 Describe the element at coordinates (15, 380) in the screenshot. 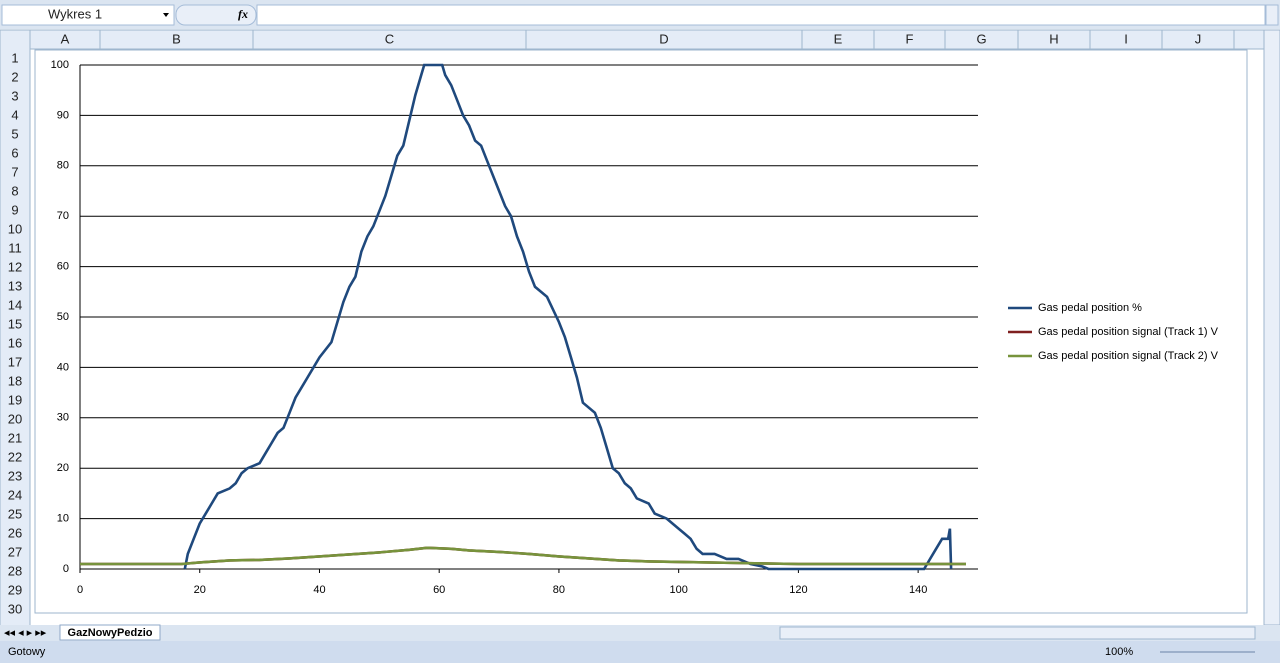

I see `row-header: 18` at that location.